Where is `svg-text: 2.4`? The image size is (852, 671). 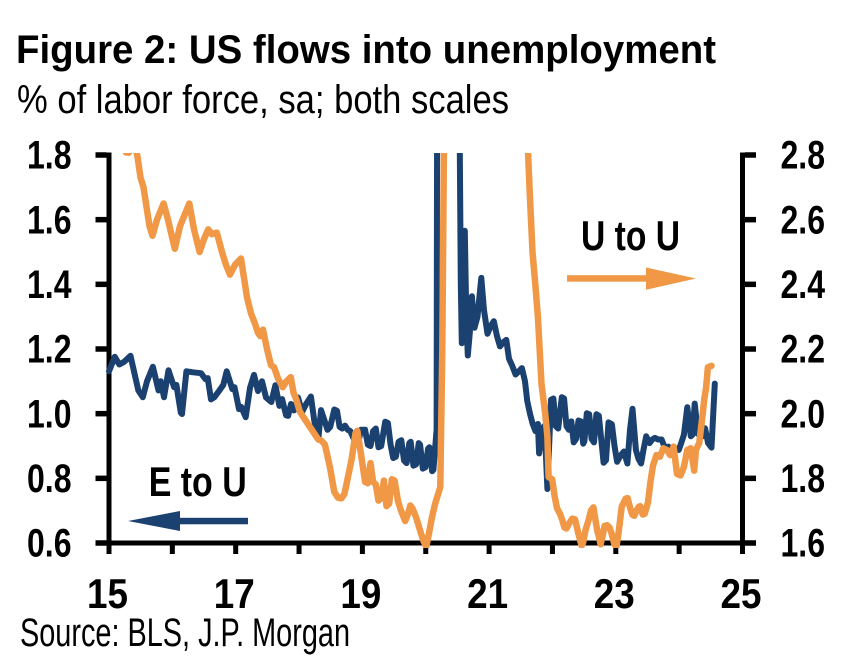 svg-text: 2.4 is located at coordinates (803, 285).